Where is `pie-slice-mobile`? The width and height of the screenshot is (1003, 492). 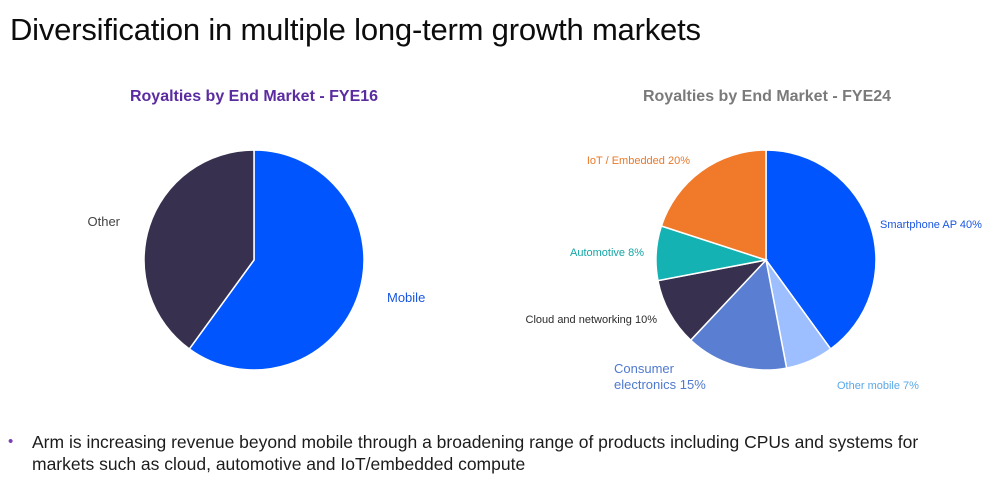
pie-slice-mobile is located at coordinates (276, 260).